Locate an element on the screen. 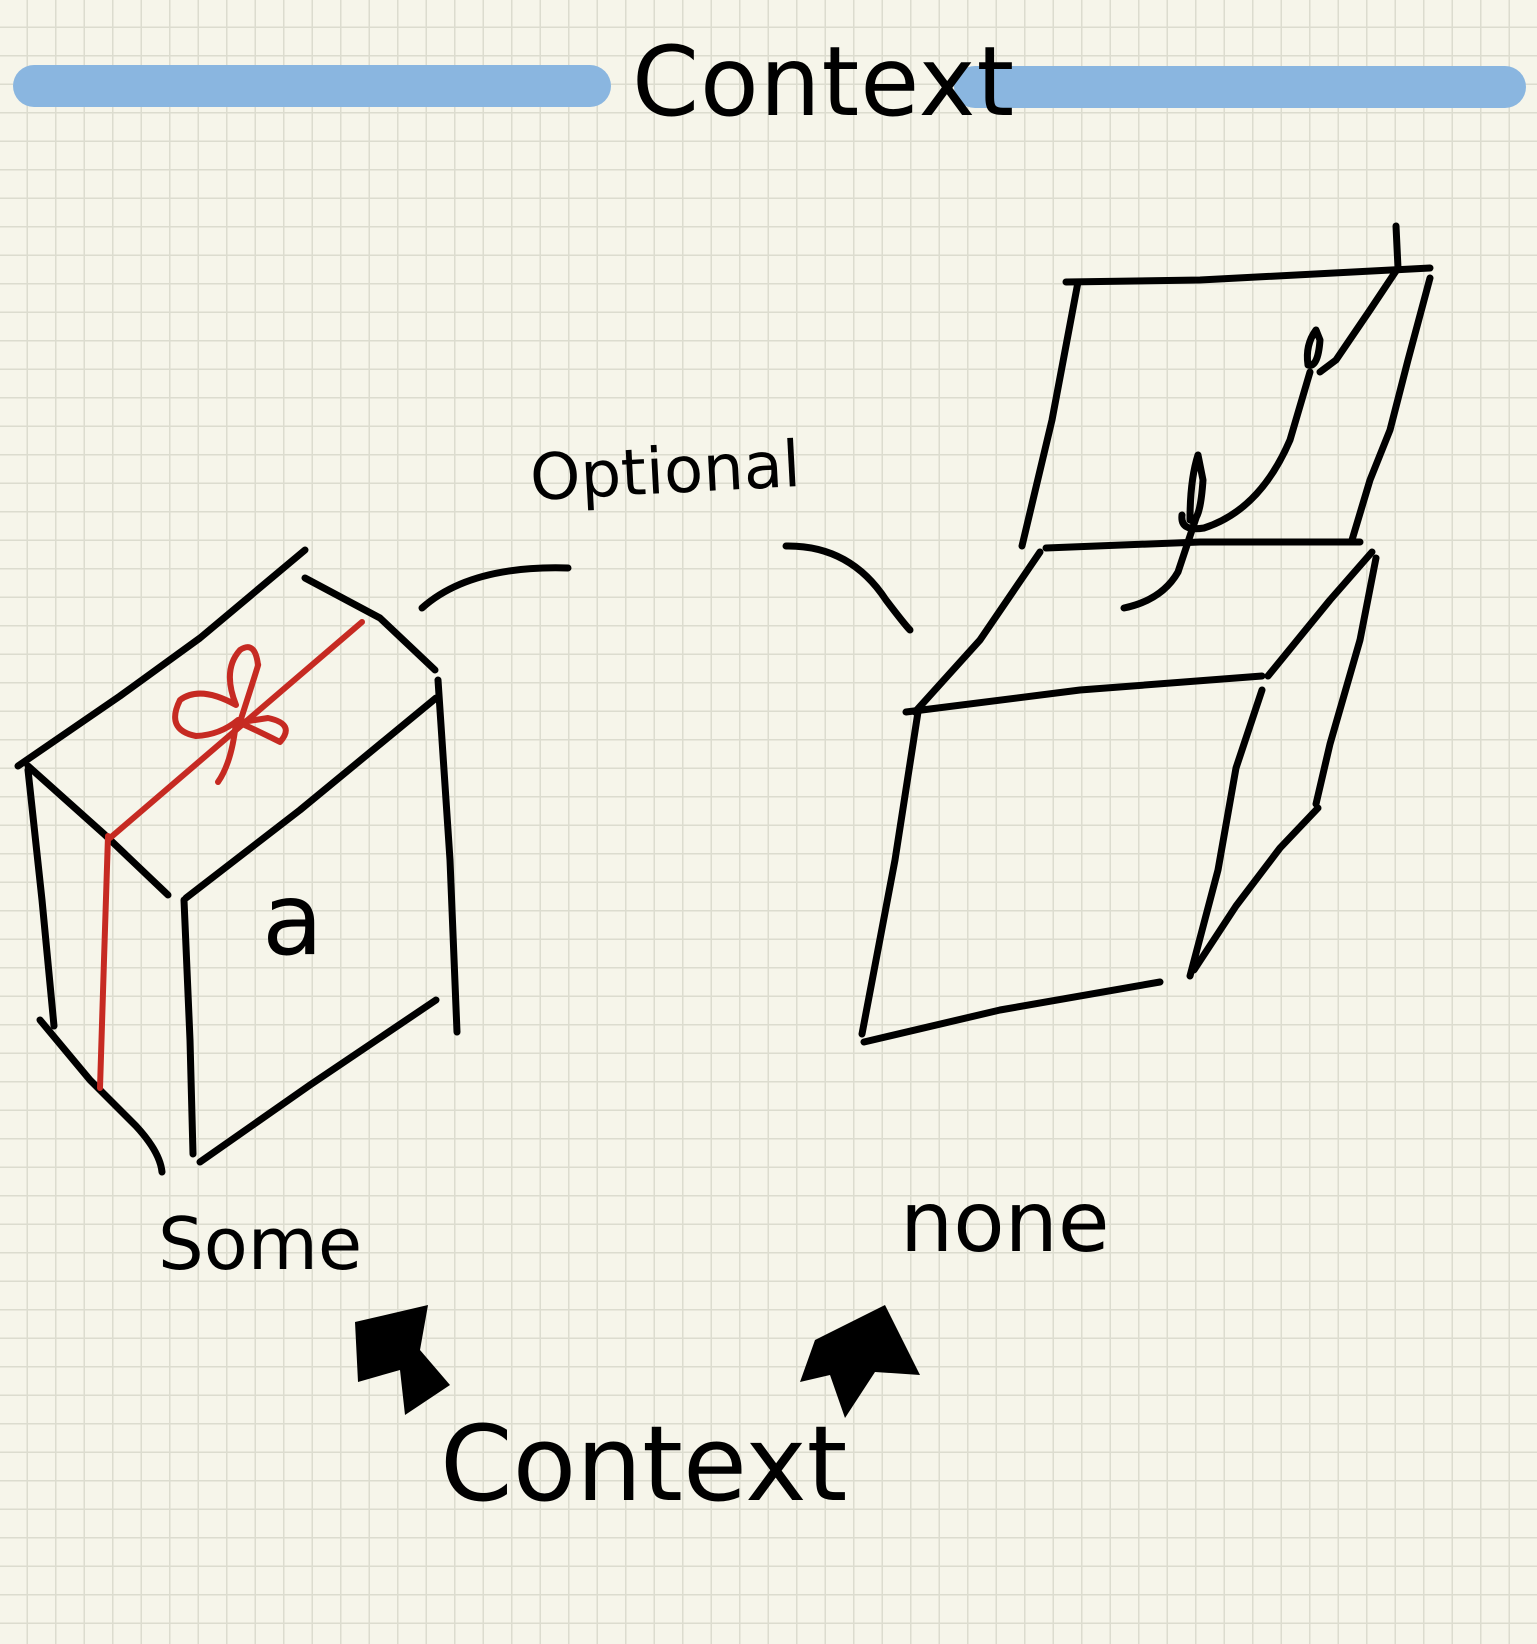  optional-label: Optional is located at coordinates (665, 472).